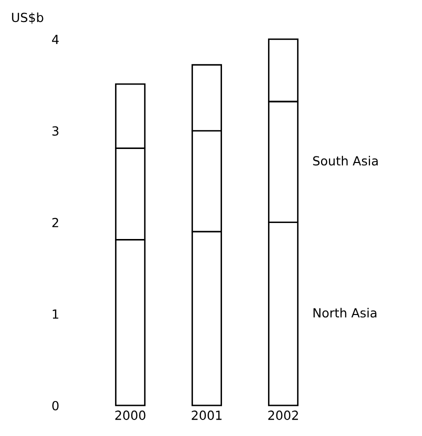  I want to click on y-axis-title: US$b, so click(28, 18).